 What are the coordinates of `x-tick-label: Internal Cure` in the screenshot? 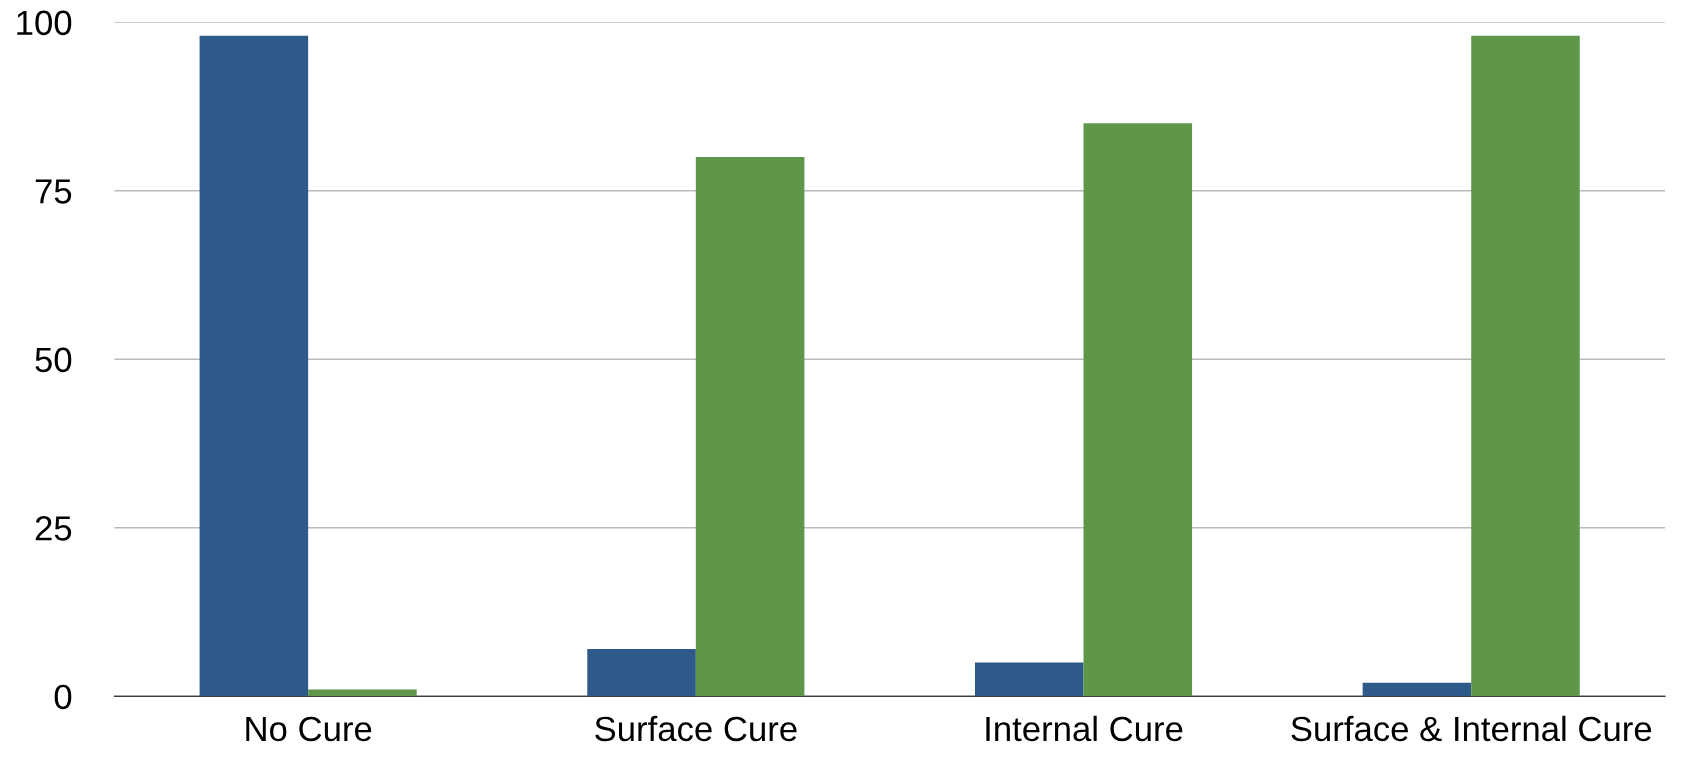 It's located at (1084, 728).